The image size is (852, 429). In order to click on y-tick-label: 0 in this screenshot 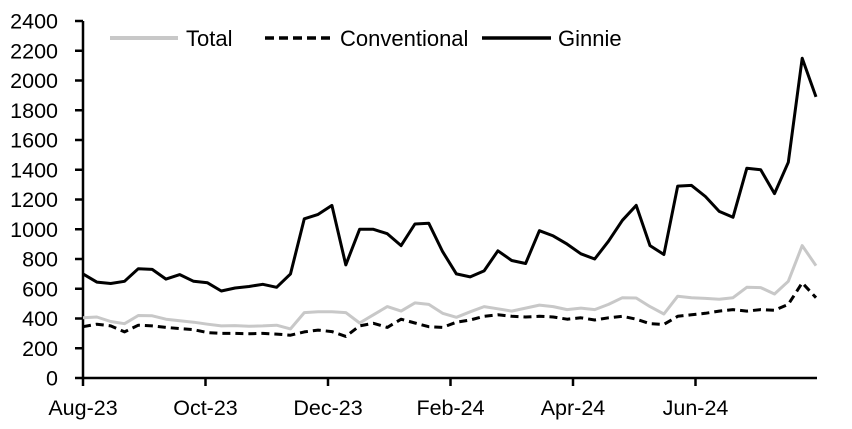, I will do `click(52, 379)`.